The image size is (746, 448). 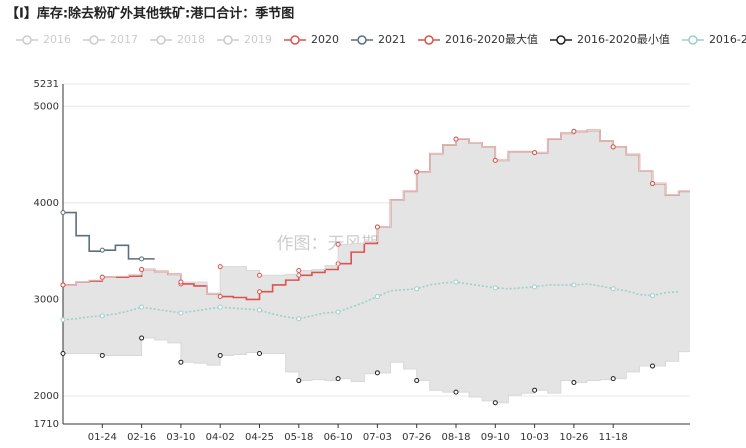 What do you see at coordinates (378, 39) in the screenshot?
I see `legend-item: 2021` at bounding box center [378, 39].